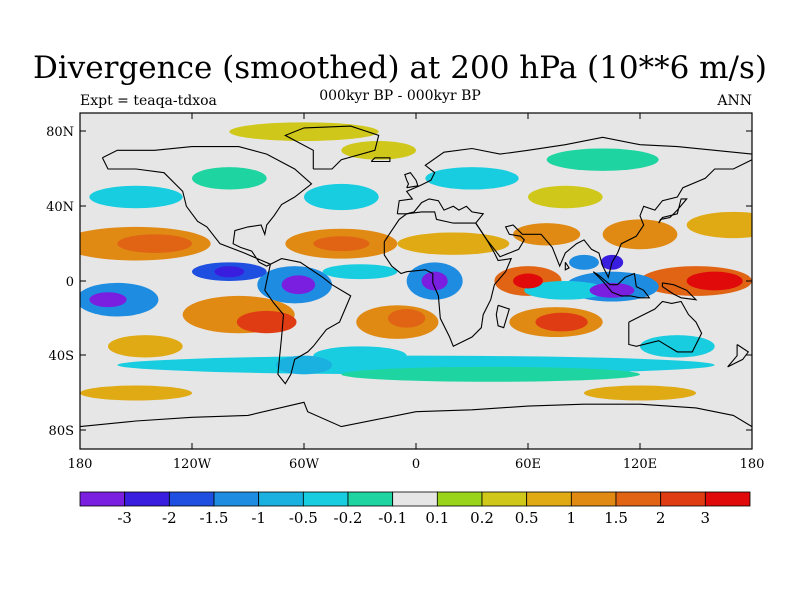 Image resolution: width=800 pixels, height=600 pixels. What do you see at coordinates (752, 464) in the screenshot?
I see `lon-tick-180e: 180` at bounding box center [752, 464].